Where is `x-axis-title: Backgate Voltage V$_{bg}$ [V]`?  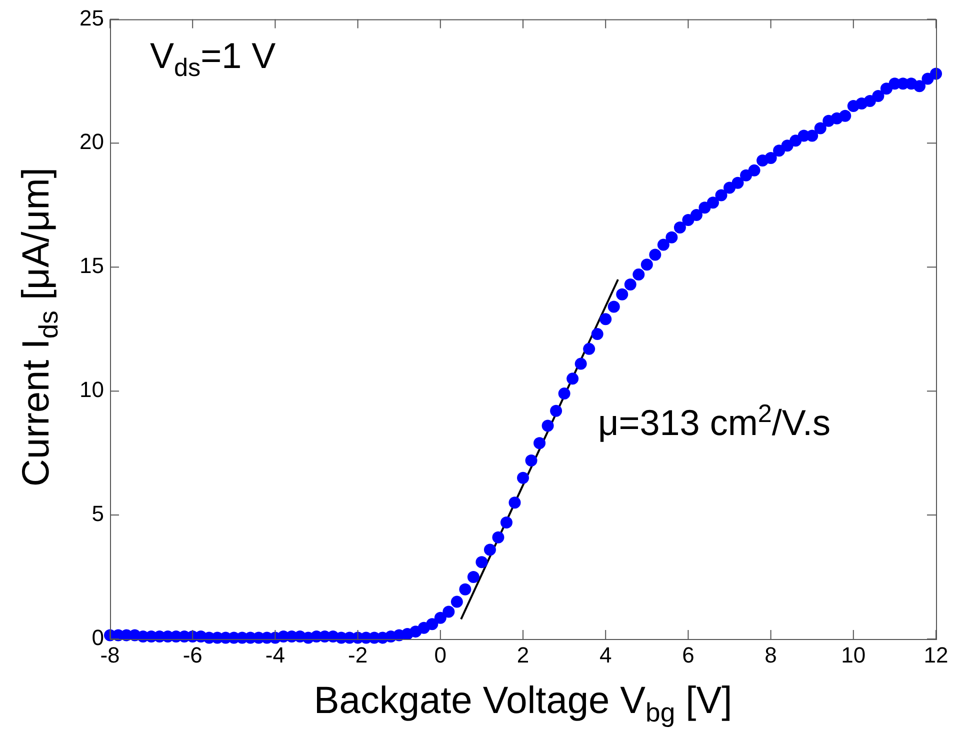
x-axis-title: Backgate Voltage V$_{bg}$ [V] is located at coordinates (523, 704).